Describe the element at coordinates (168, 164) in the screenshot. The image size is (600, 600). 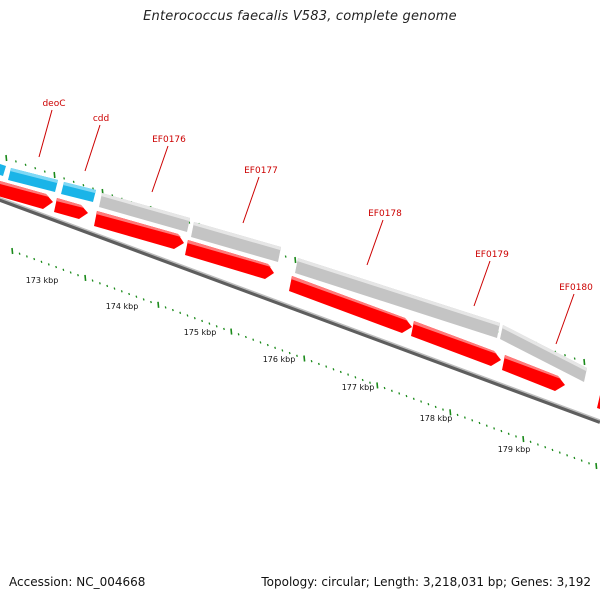
I see `gene-label-EF0176: EF0176` at that location.